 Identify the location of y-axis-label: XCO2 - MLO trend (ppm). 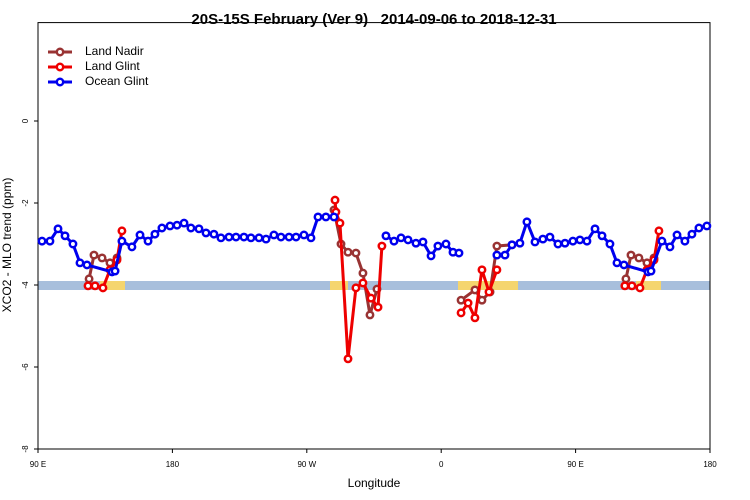
(7, 245).